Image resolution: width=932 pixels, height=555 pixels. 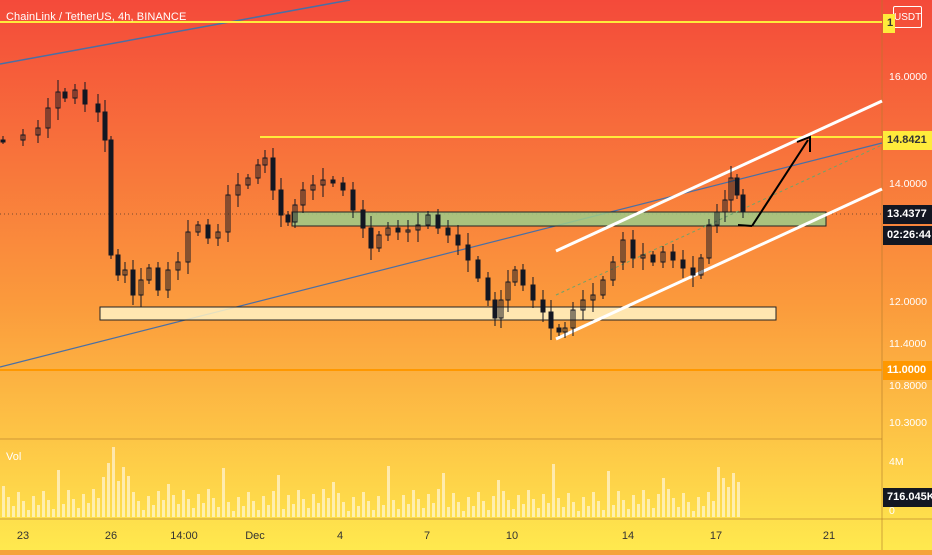 What do you see at coordinates (745, 225) in the screenshot?
I see `projection-arrow-start` at bounding box center [745, 225].